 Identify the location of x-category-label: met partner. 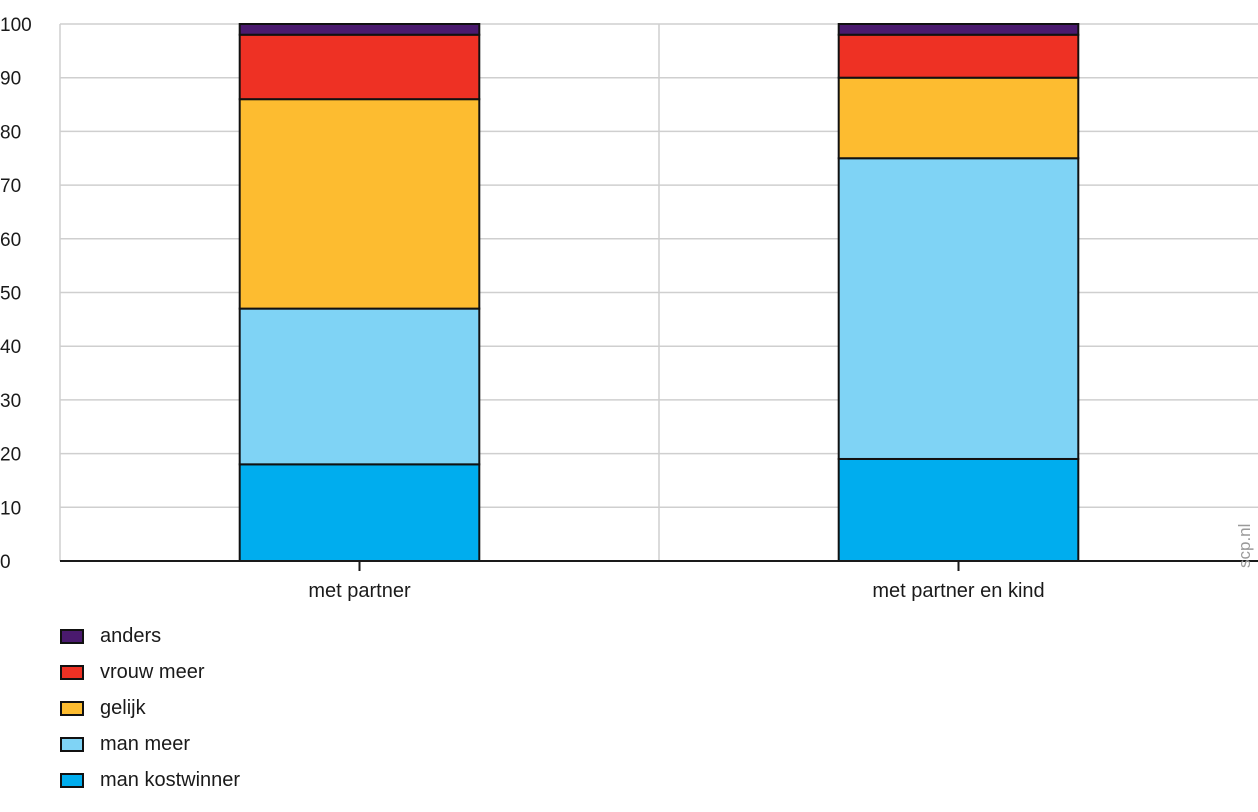
(359, 591).